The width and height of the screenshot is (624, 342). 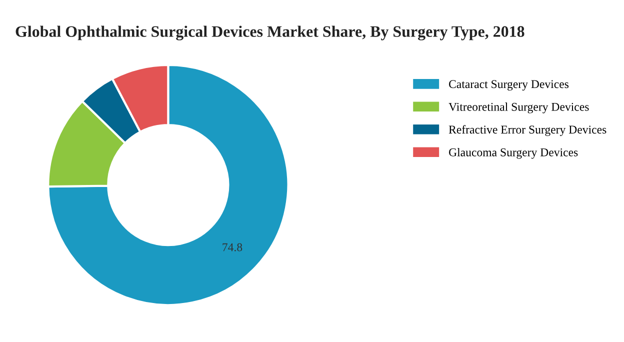 I want to click on data-label: 74.8, so click(x=232, y=247).